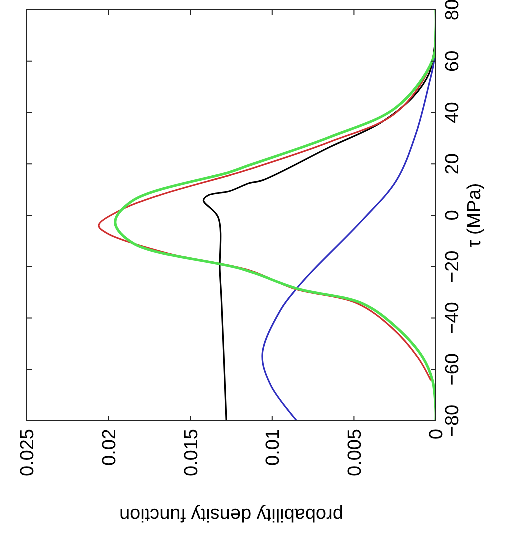 The height and width of the screenshot is (540, 510). Describe the element at coordinates (28, 453) in the screenshot. I see `x-tick-label: 0.025` at that location.